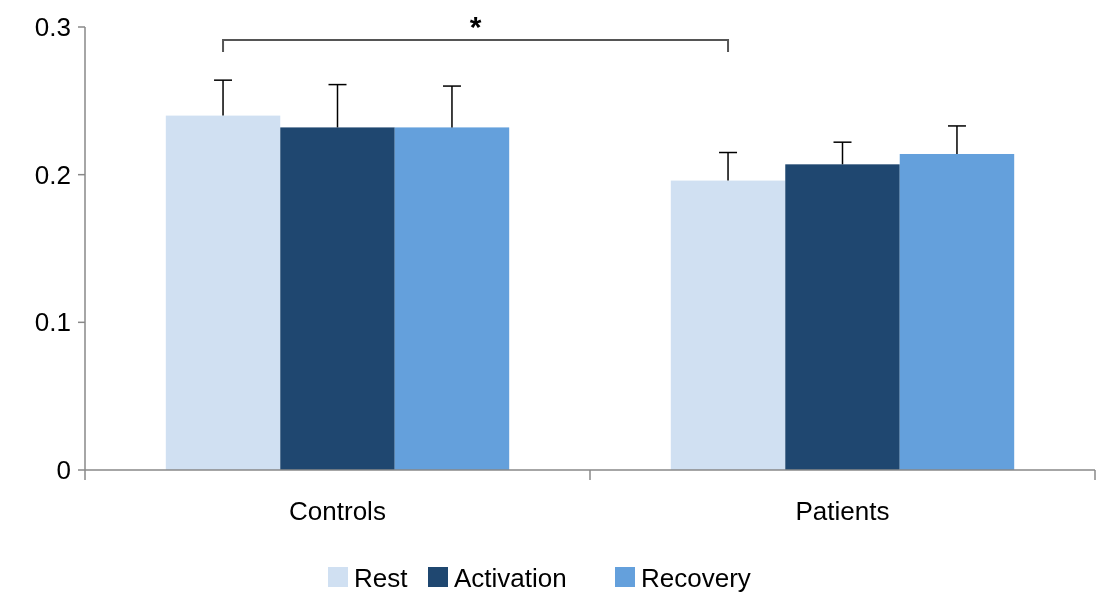  What do you see at coordinates (337, 511) in the screenshot?
I see `x-tick-label: Controls` at bounding box center [337, 511].